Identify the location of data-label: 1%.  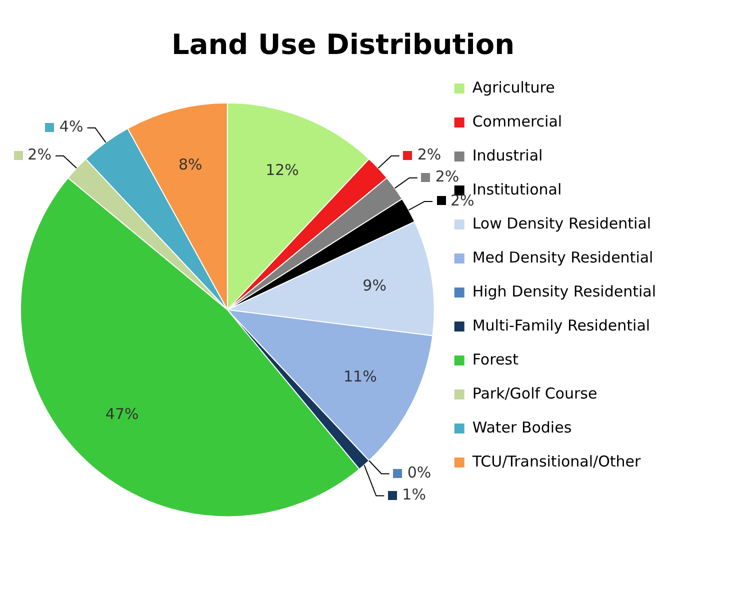
(414, 495).